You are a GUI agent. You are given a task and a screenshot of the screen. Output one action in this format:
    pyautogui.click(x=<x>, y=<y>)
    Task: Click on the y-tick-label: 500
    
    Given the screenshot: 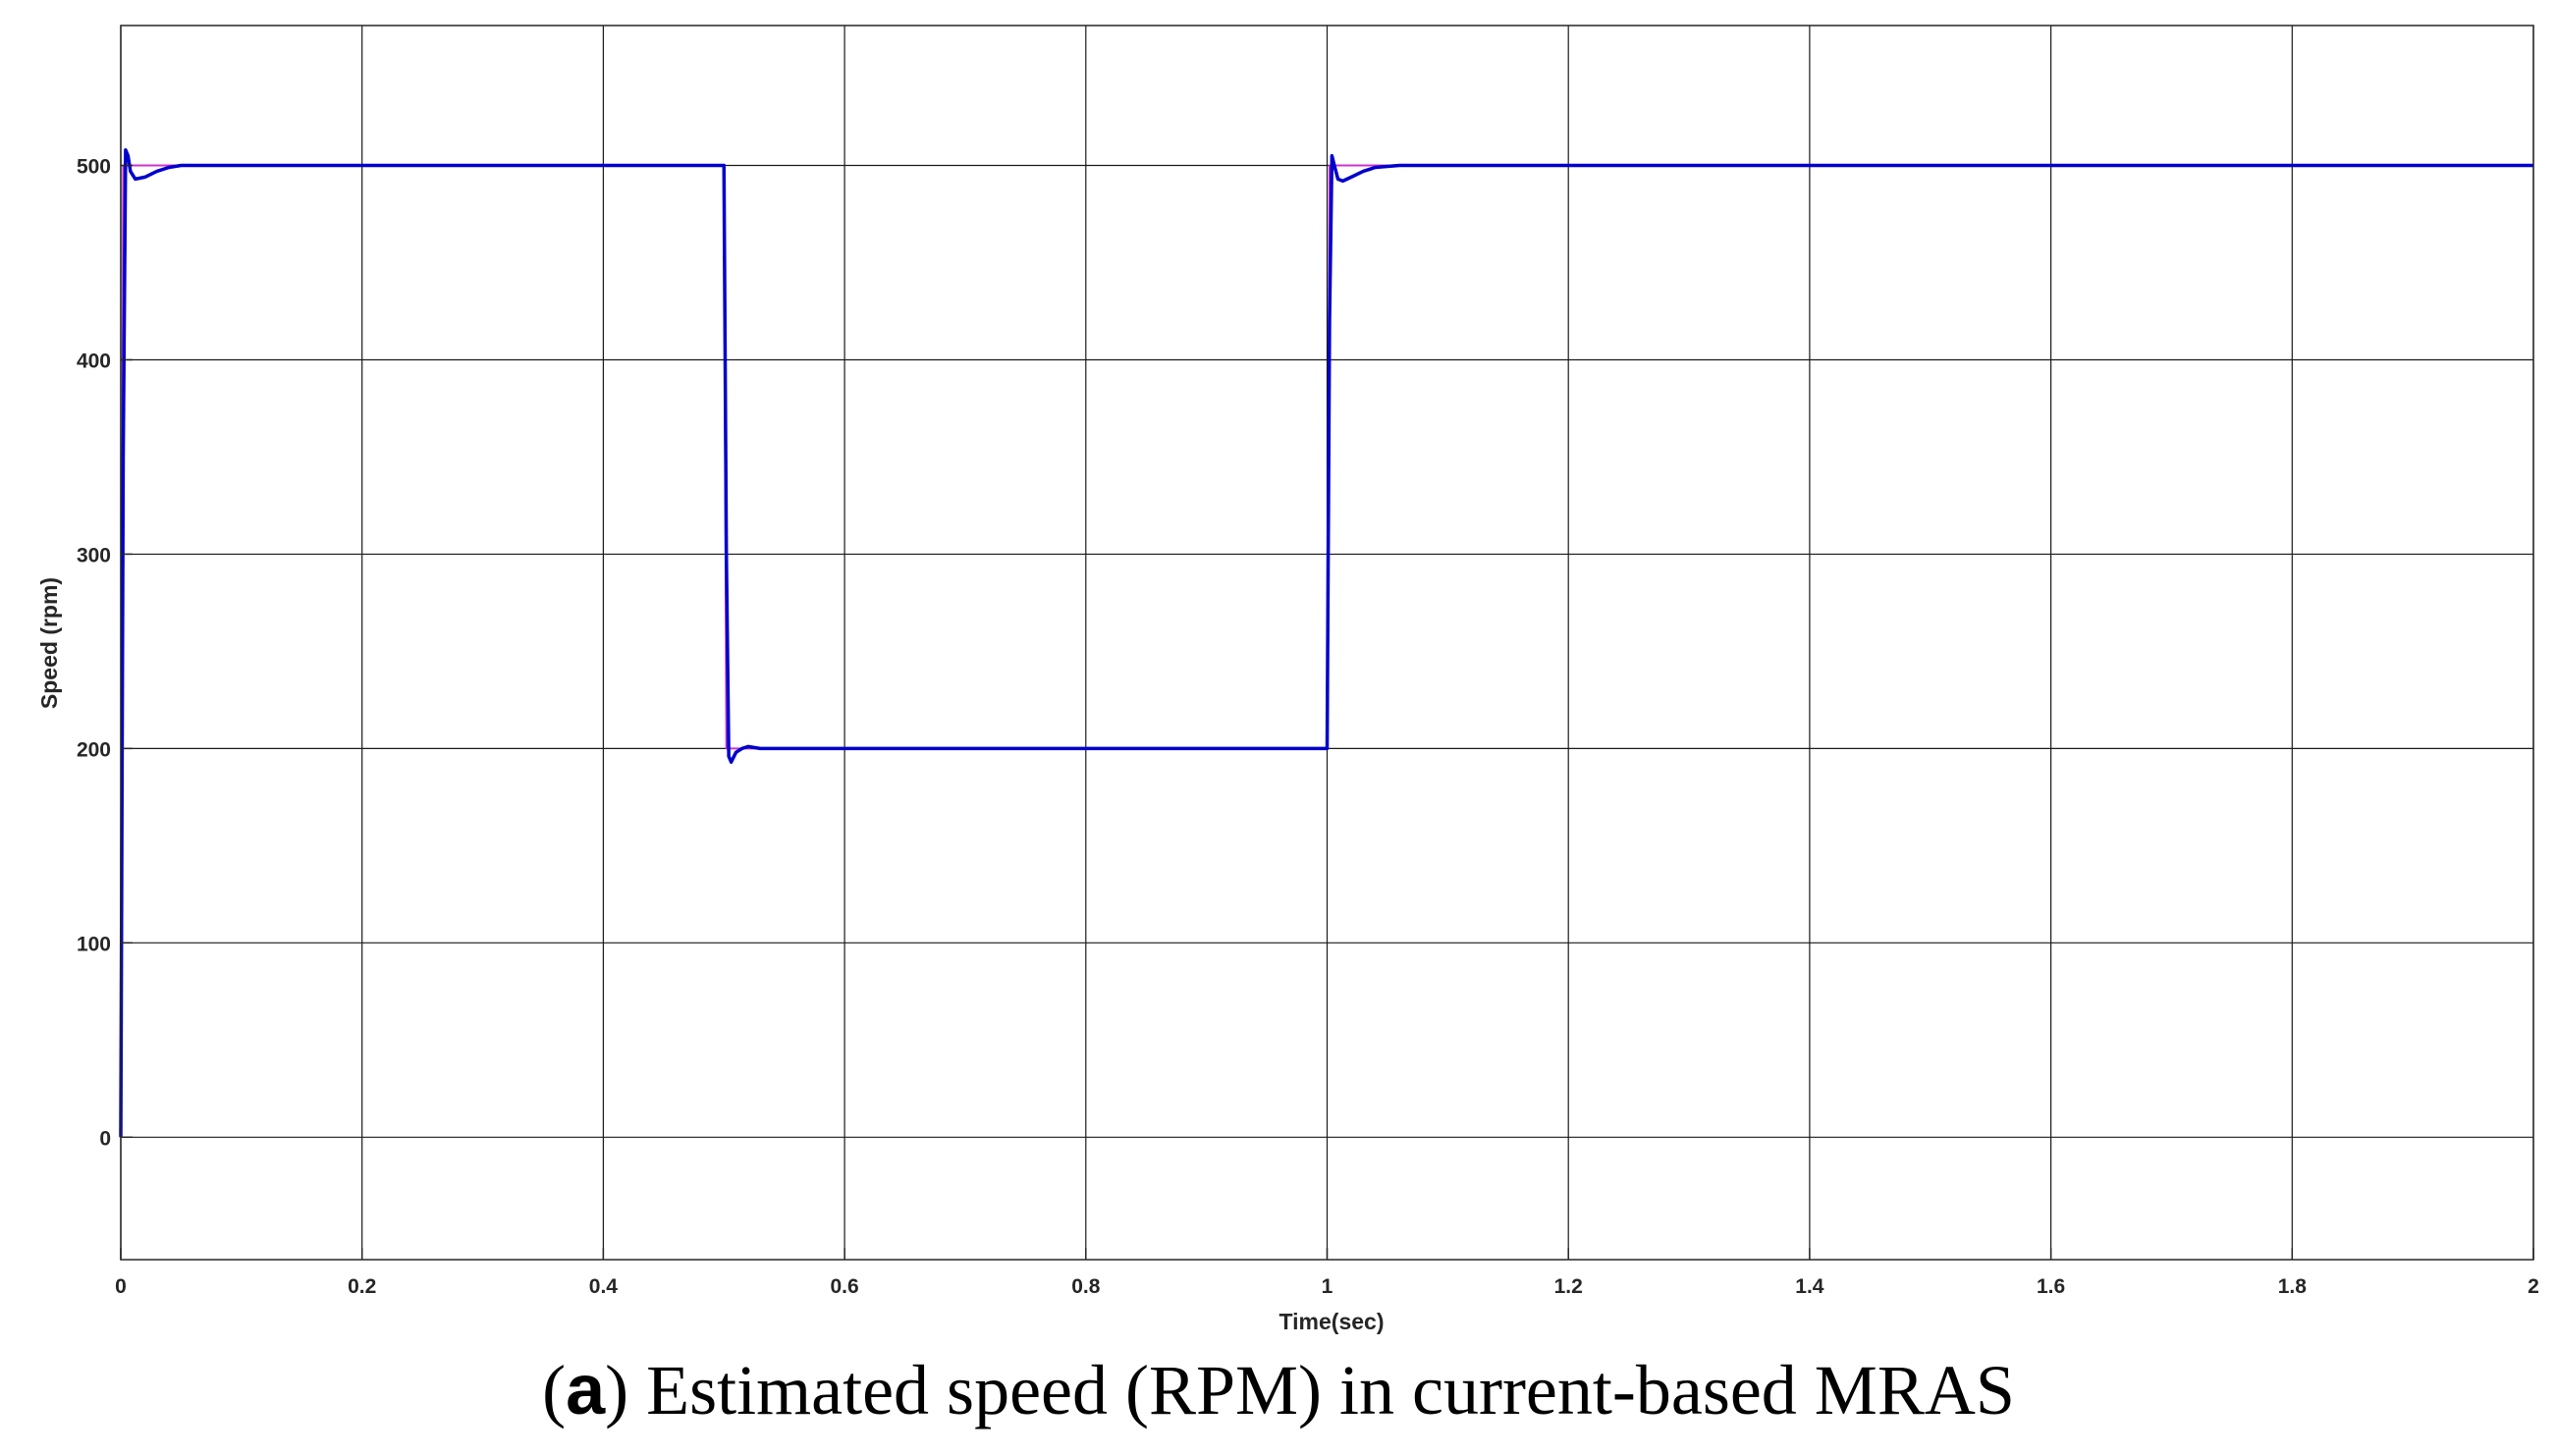 What is the action you would take?
    pyautogui.click(x=94, y=167)
    